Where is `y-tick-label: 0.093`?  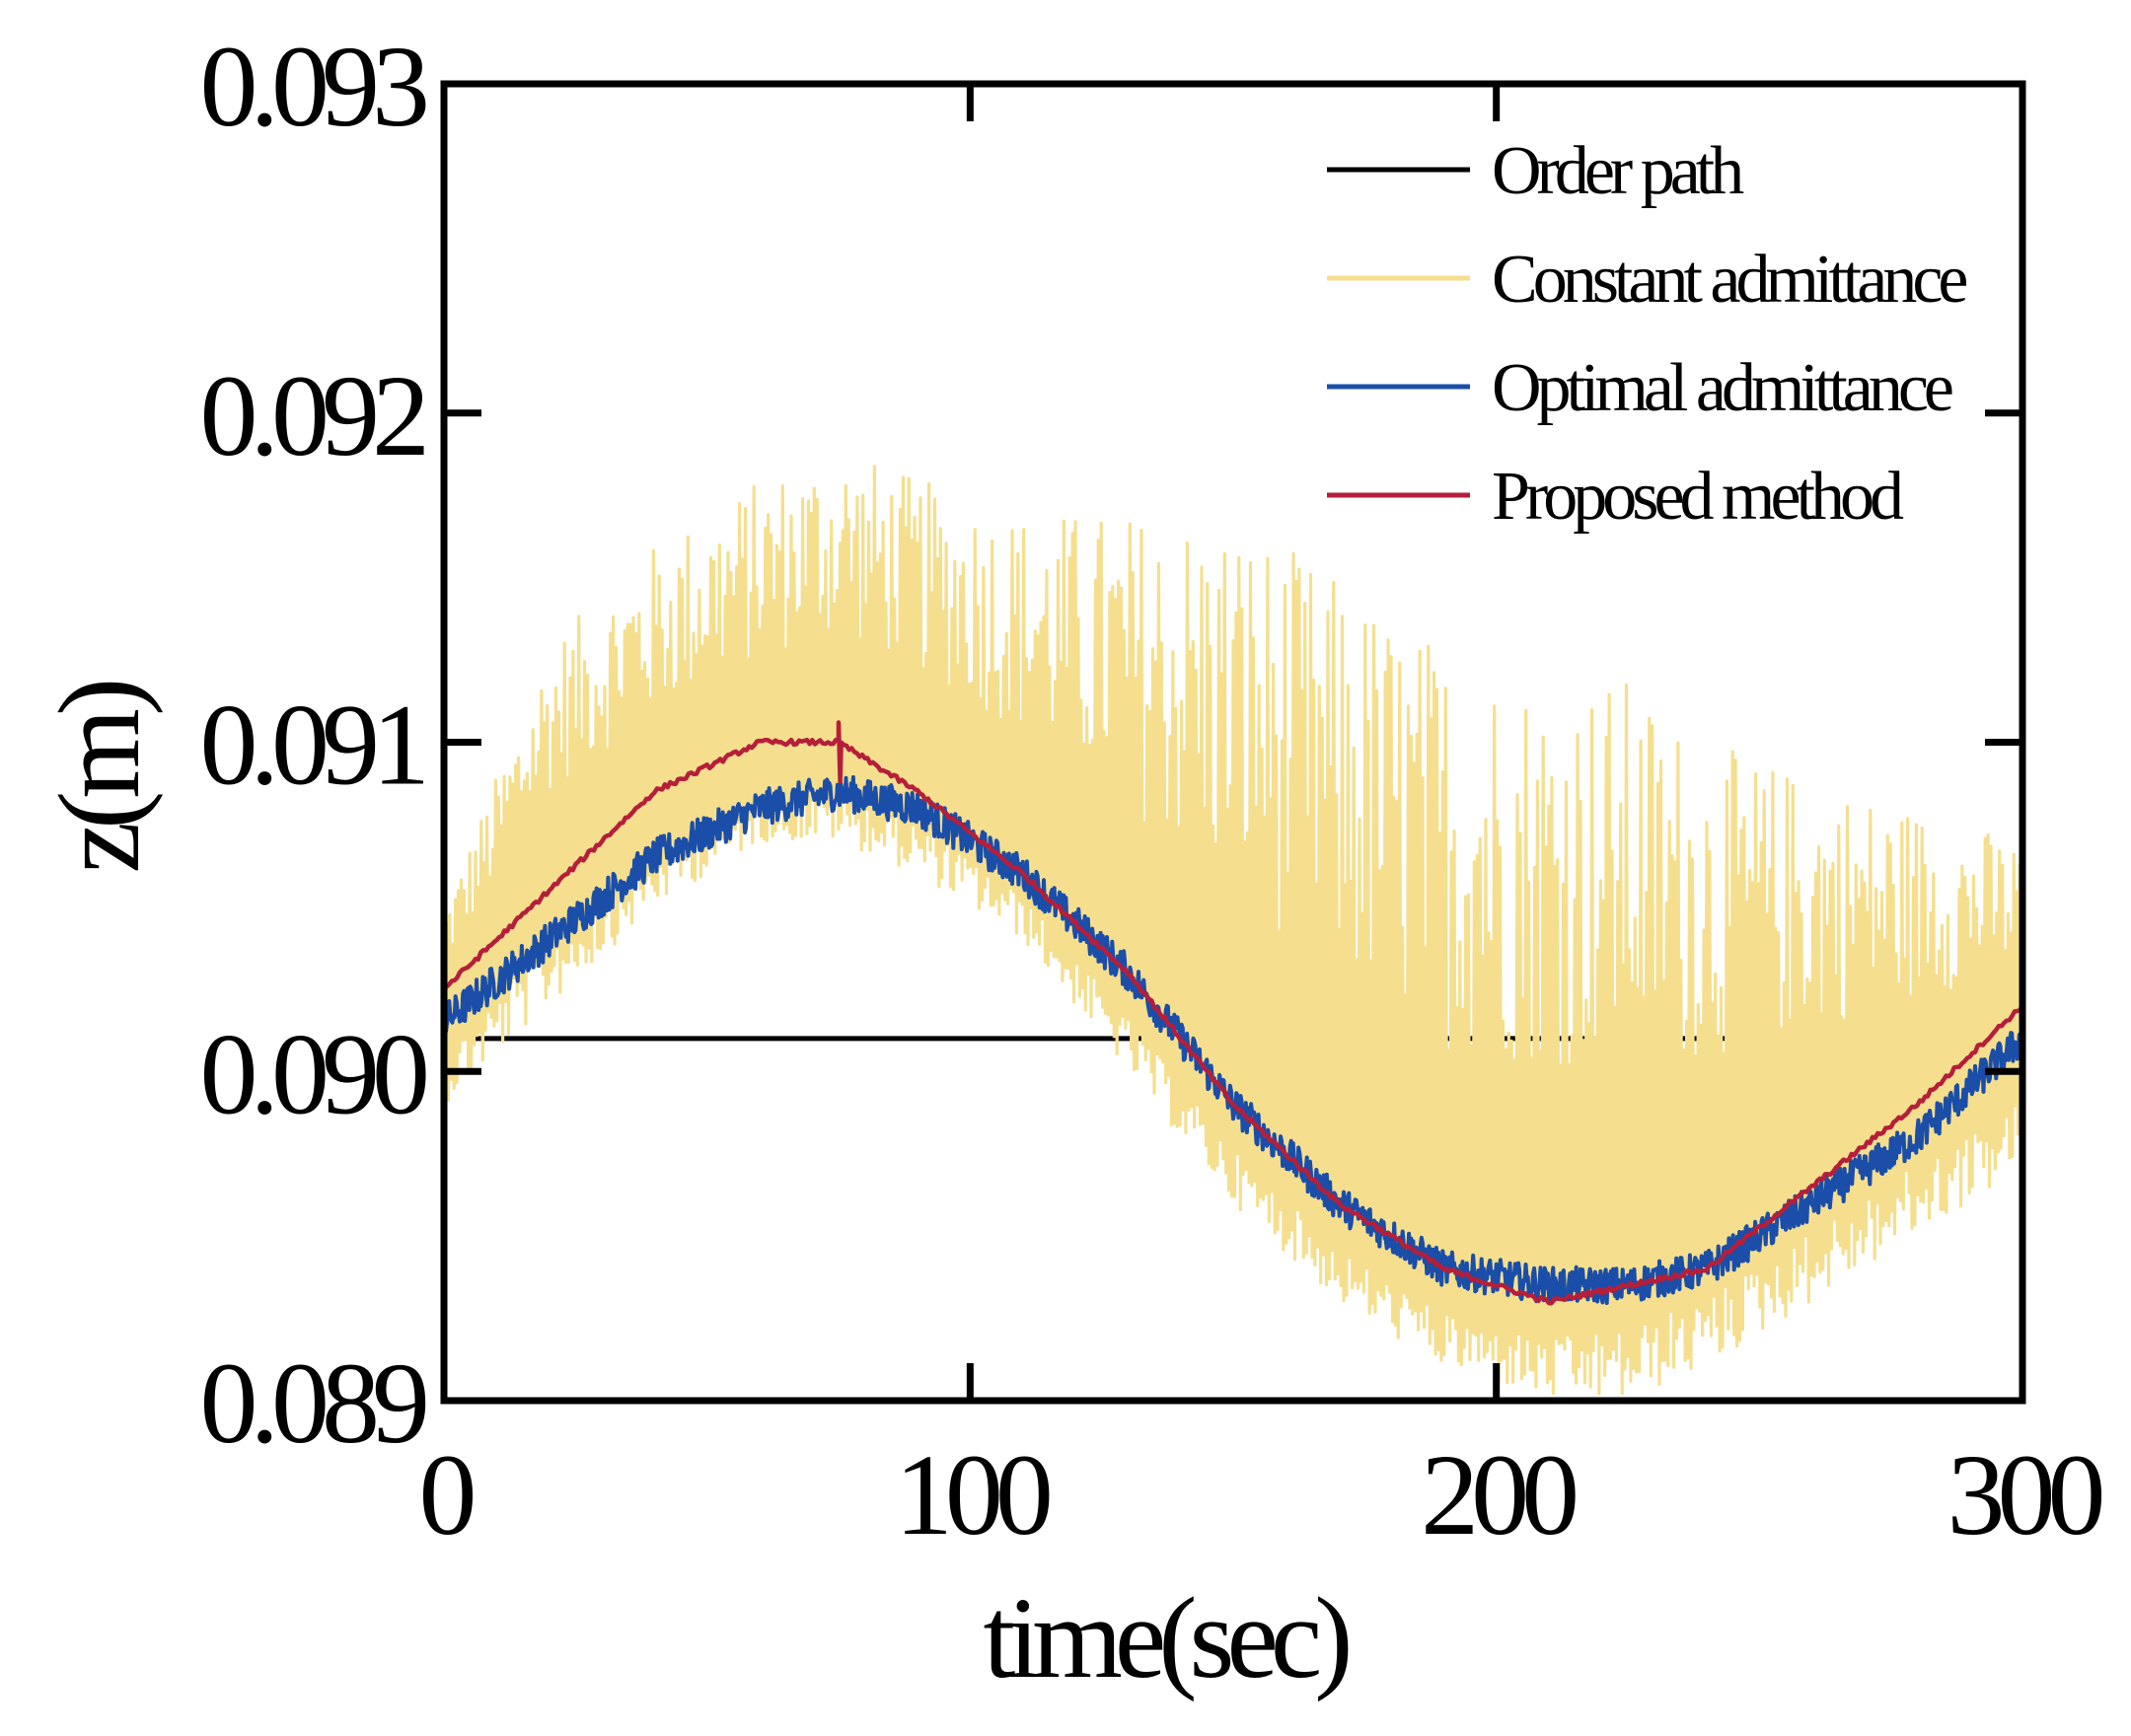 y-tick-label: 0.093 is located at coordinates (313, 86).